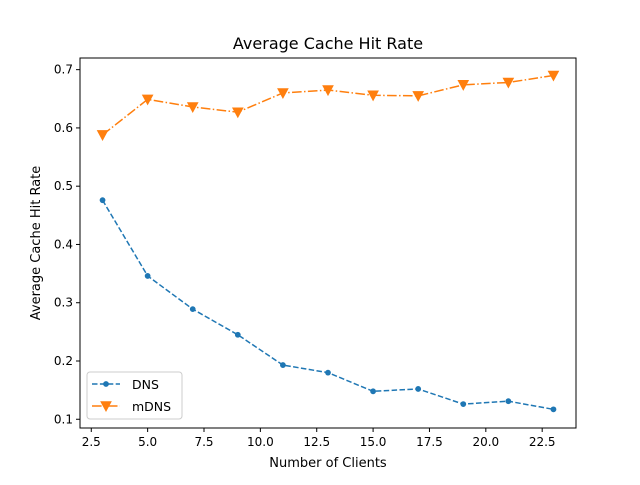  I want to click on legend-label-mdns: mDNS, so click(151, 406).